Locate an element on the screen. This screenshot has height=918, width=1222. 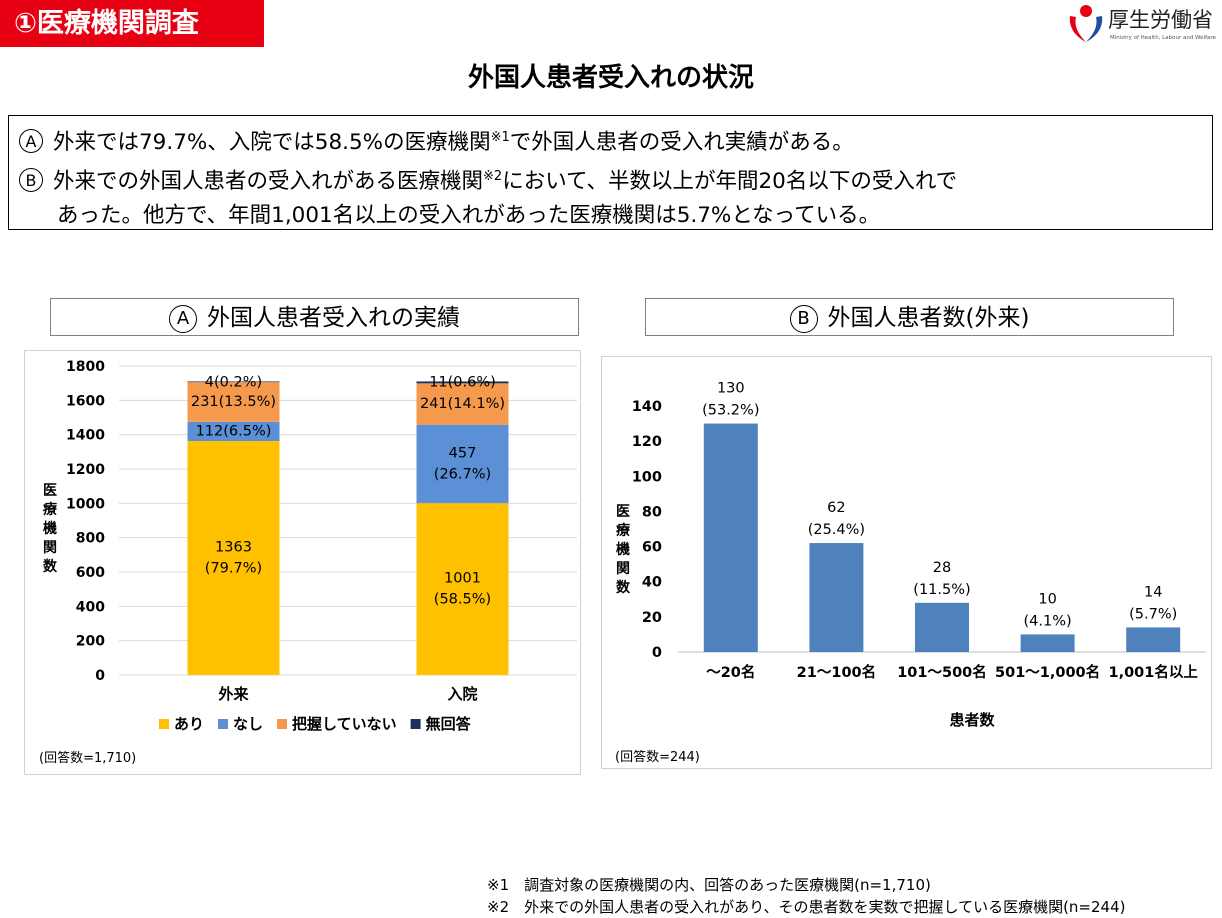
data-label: 10 (4.1%) is located at coordinates (1048, 610).